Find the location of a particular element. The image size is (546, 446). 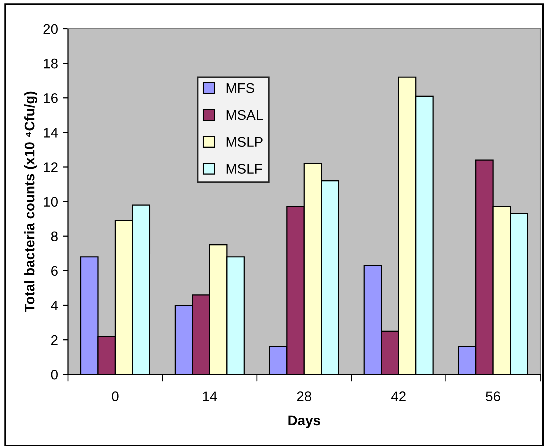

x-tick-label: 56 is located at coordinates (493, 397).